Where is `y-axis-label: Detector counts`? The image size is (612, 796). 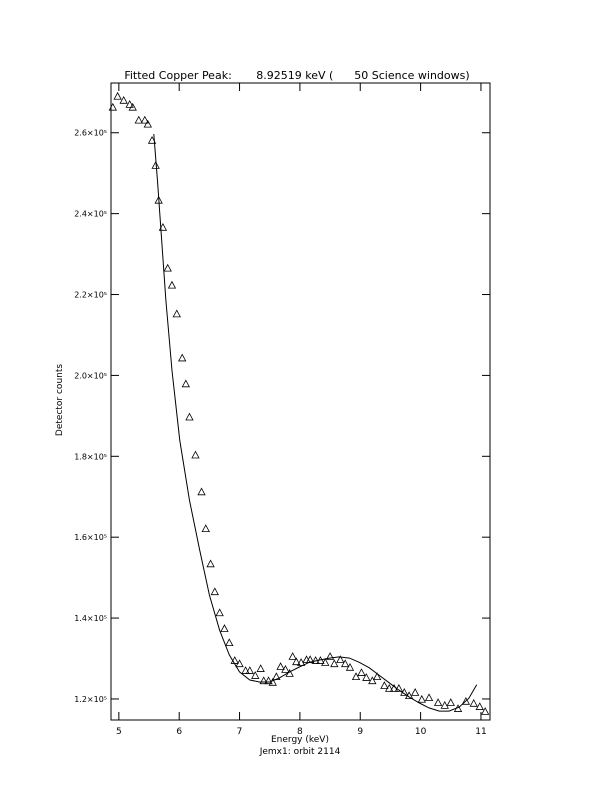 y-axis-label: Detector counts is located at coordinates (60, 400).